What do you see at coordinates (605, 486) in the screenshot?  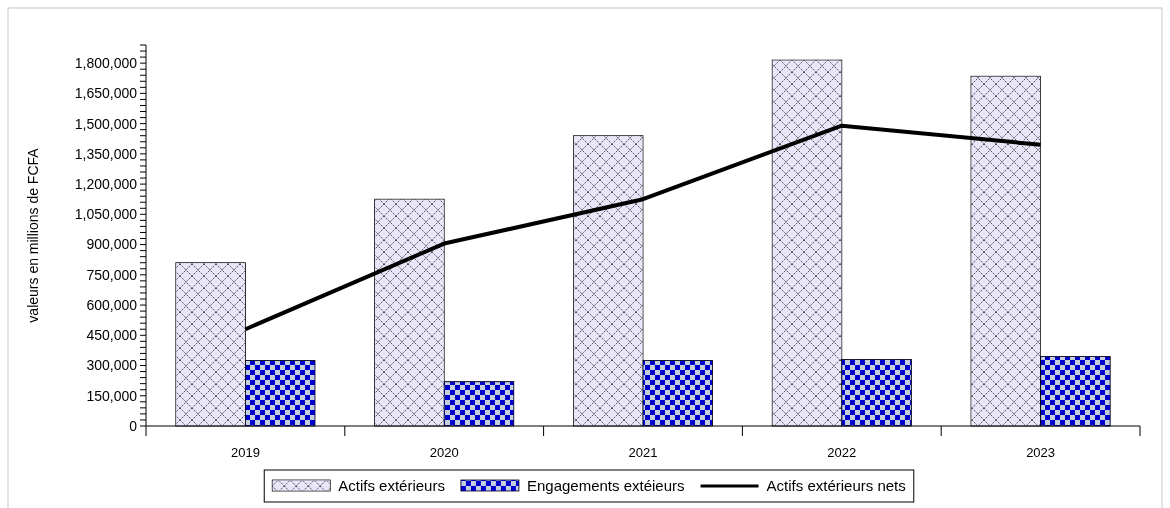 I see `legend-label: Engagements extéieurs` at bounding box center [605, 486].